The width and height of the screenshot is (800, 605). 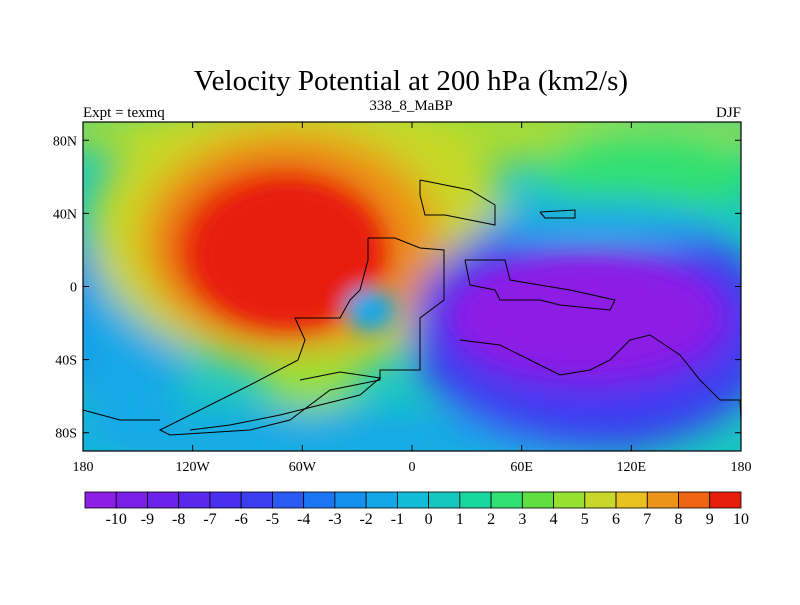 What do you see at coordinates (121, 415) in the screenshot?
I see `outline-west-edge` at bounding box center [121, 415].